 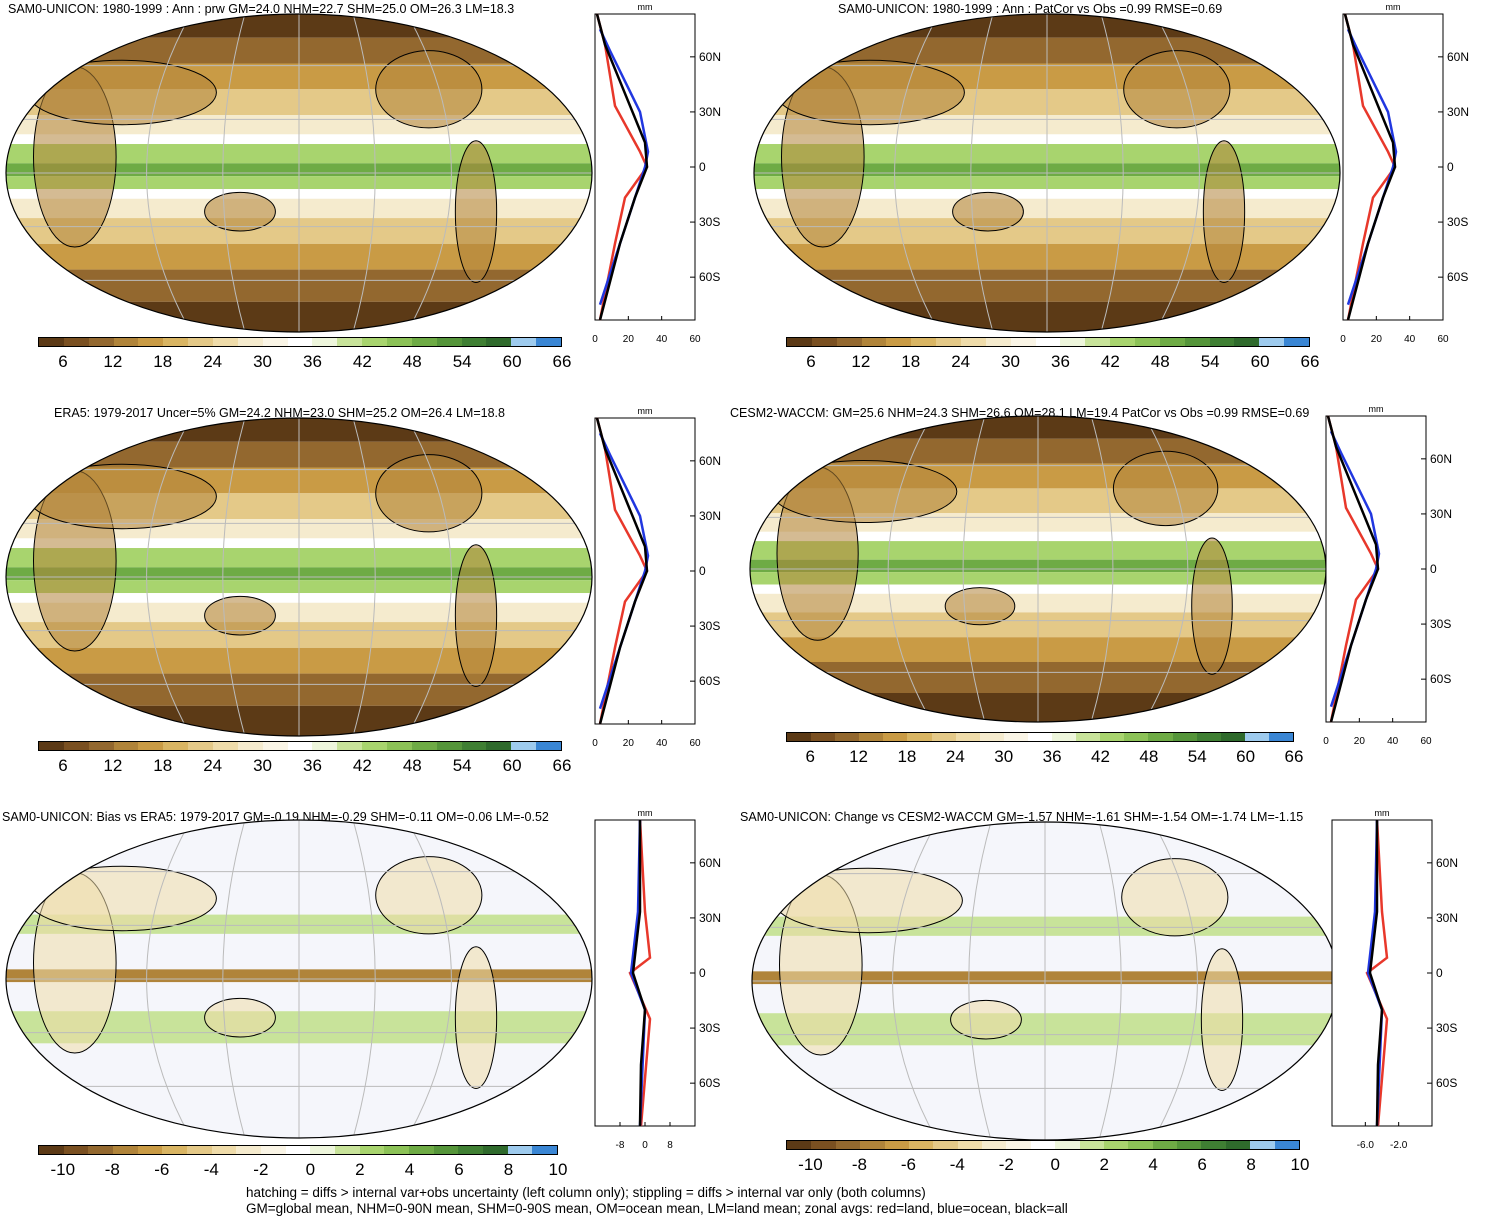 I want to click on colorbar-tick-label: 36, so click(x=1060, y=361).